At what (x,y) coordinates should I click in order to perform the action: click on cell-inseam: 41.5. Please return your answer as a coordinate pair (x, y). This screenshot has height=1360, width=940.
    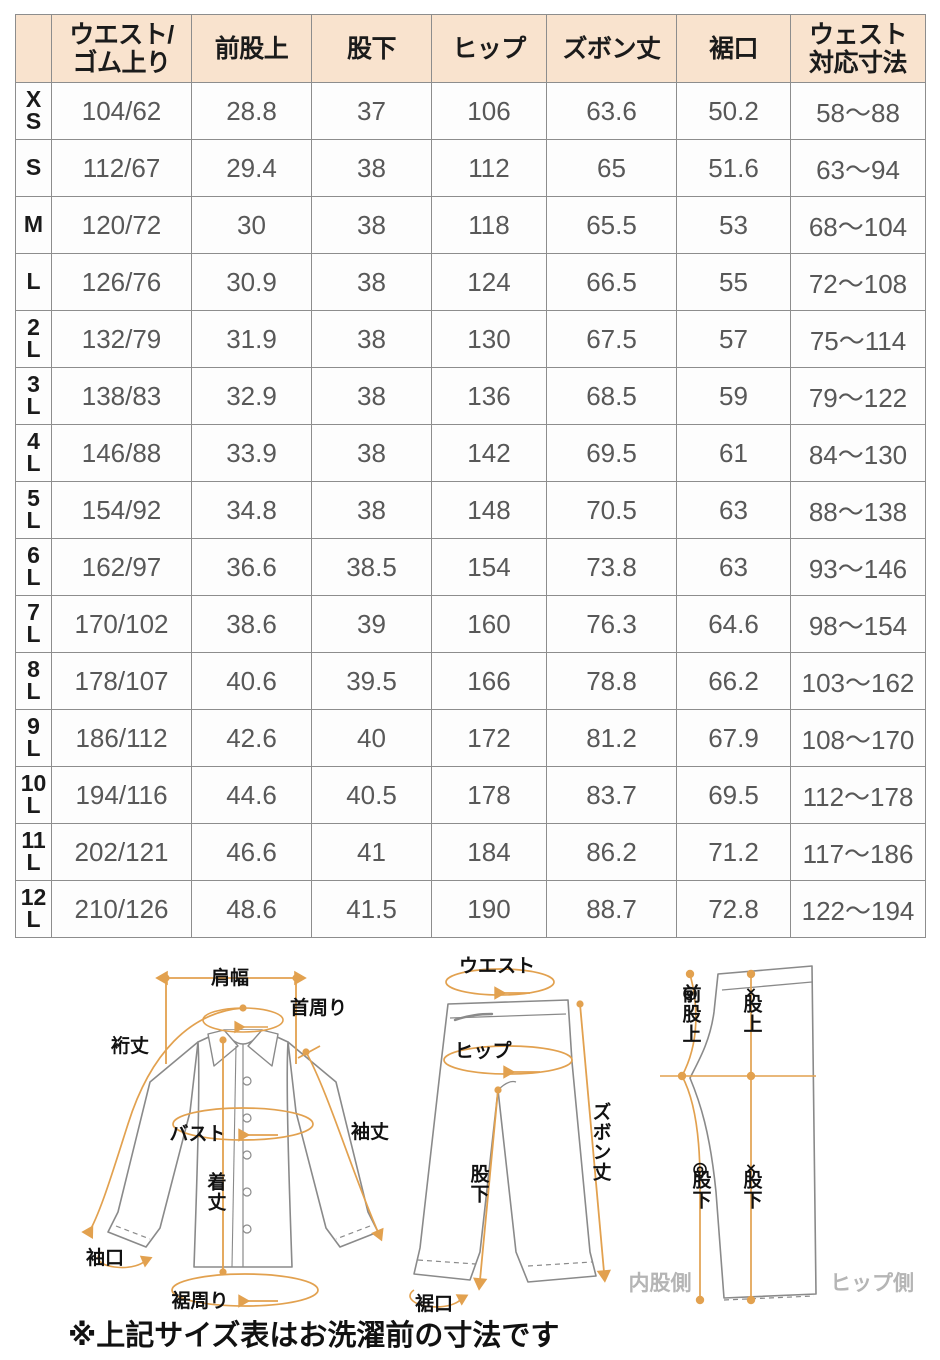
    Looking at the image, I should click on (371, 909).